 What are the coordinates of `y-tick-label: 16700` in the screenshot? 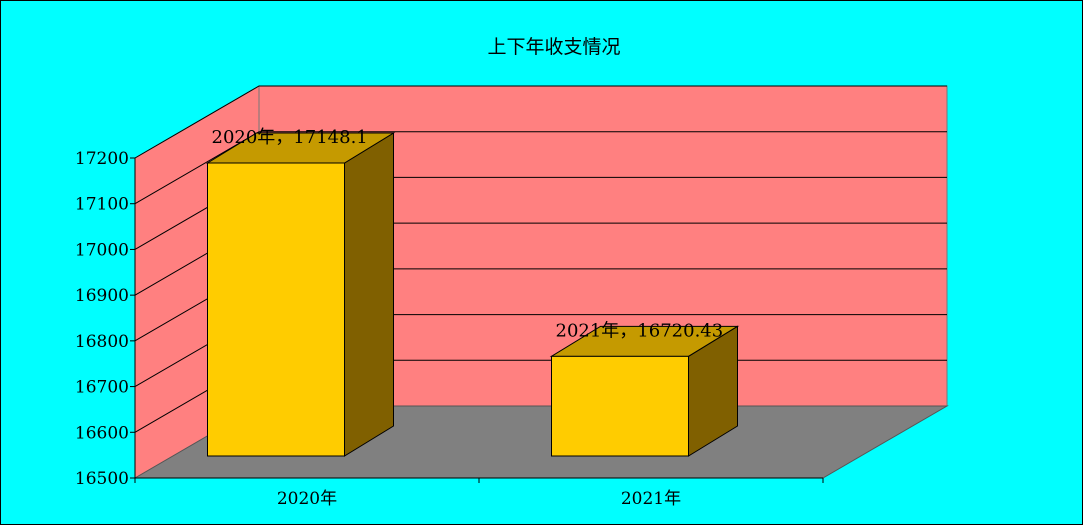 It's located at (102, 388).